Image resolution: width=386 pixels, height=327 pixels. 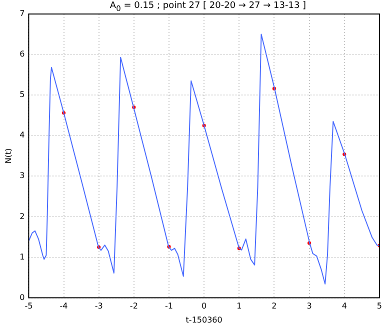 I want to click on y-tick-label: 5, so click(x=22, y=95).